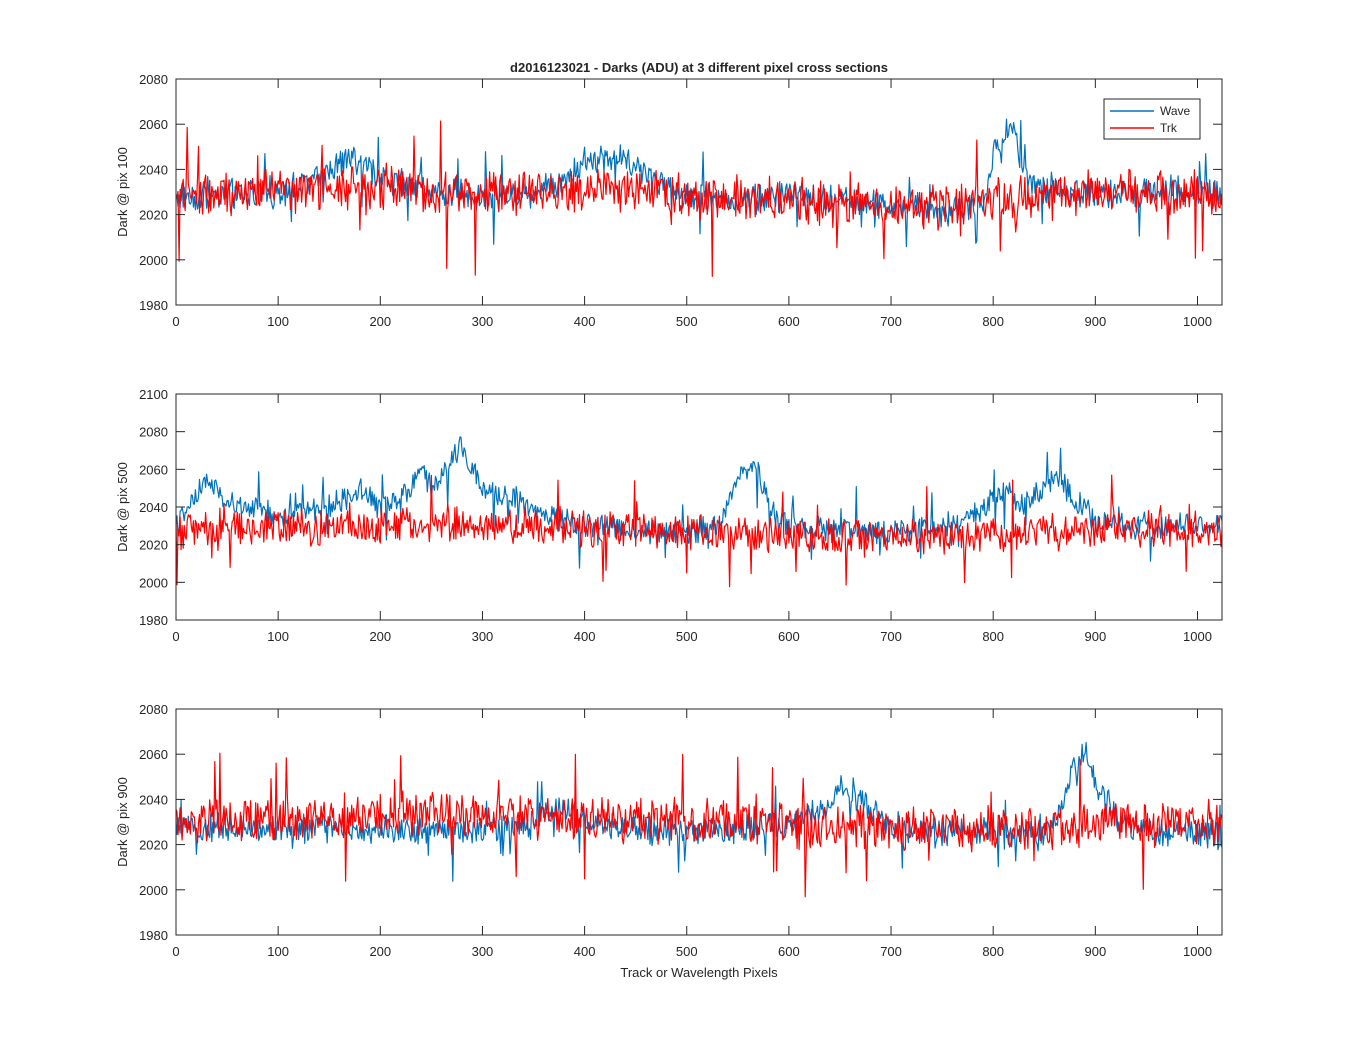  What do you see at coordinates (1169, 128) in the screenshot?
I see `legend-label-trk: Trk` at bounding box center [1169, 128].